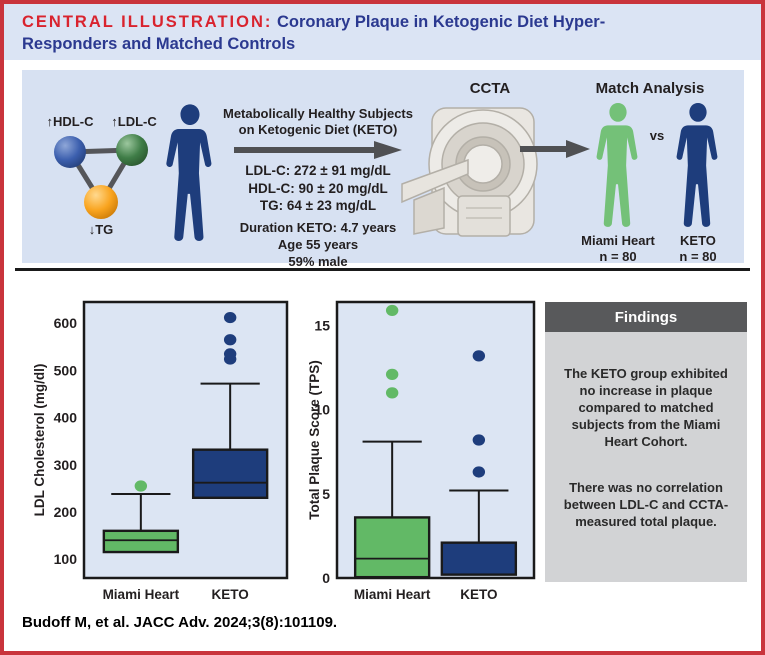  What do you see at coordinates (66, 370) in the screenshot?
I see `y-tick-label: 500` at bounding box center [66, 370].